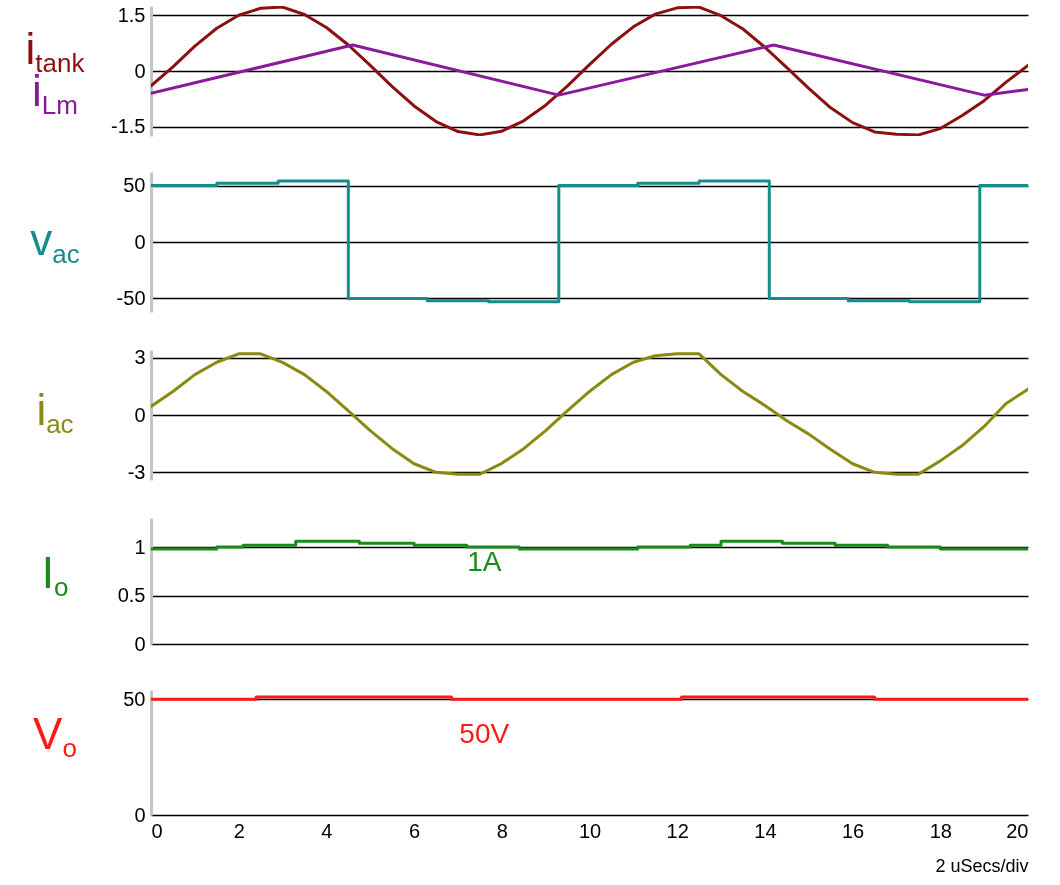 The image size is (1060, 885). What do you see at coordinates (131, 14) in the screenshot?
I see `y-tick-label: 1.5` at bounding box center [131, 14].